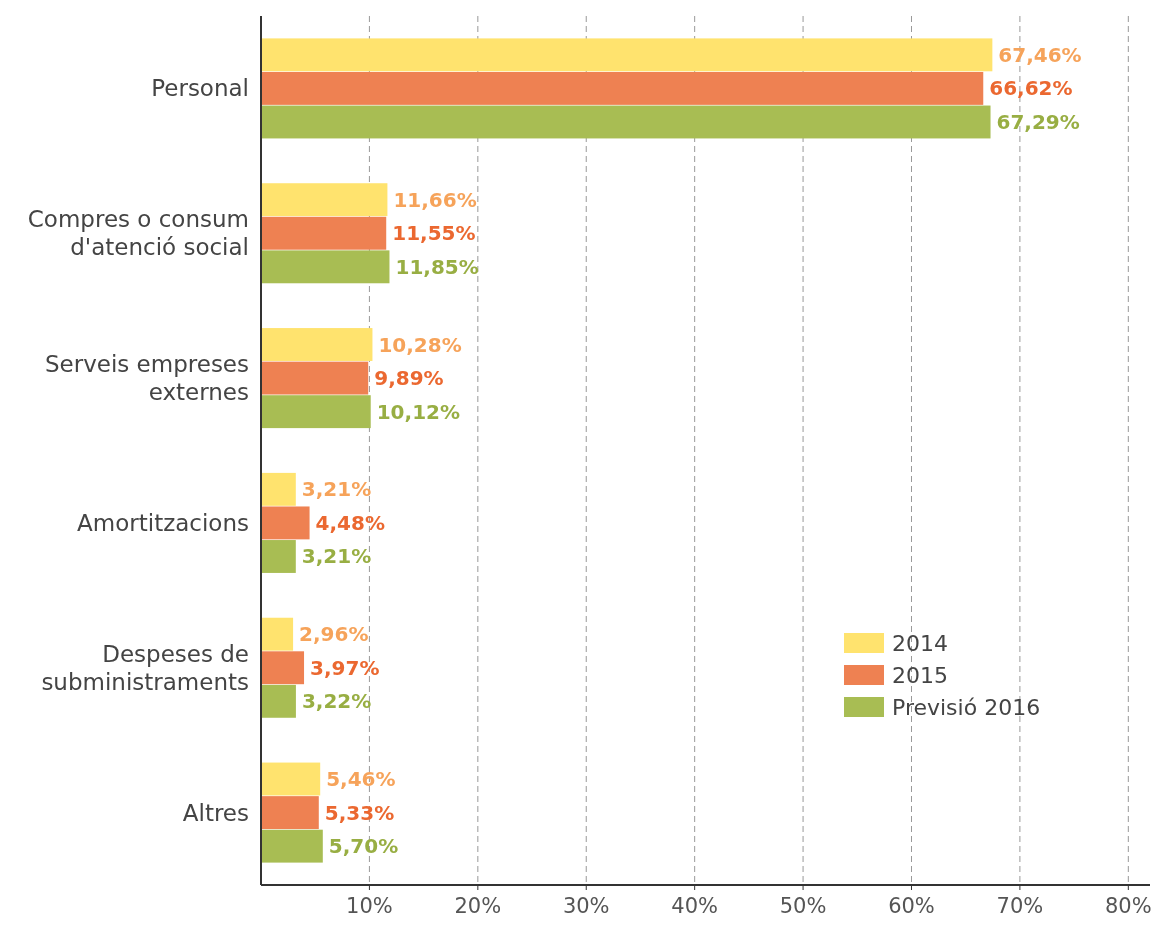  Describe the element at coordinates (409, 378) in the screenshot. I see `data-label: 9,89%` at that location.